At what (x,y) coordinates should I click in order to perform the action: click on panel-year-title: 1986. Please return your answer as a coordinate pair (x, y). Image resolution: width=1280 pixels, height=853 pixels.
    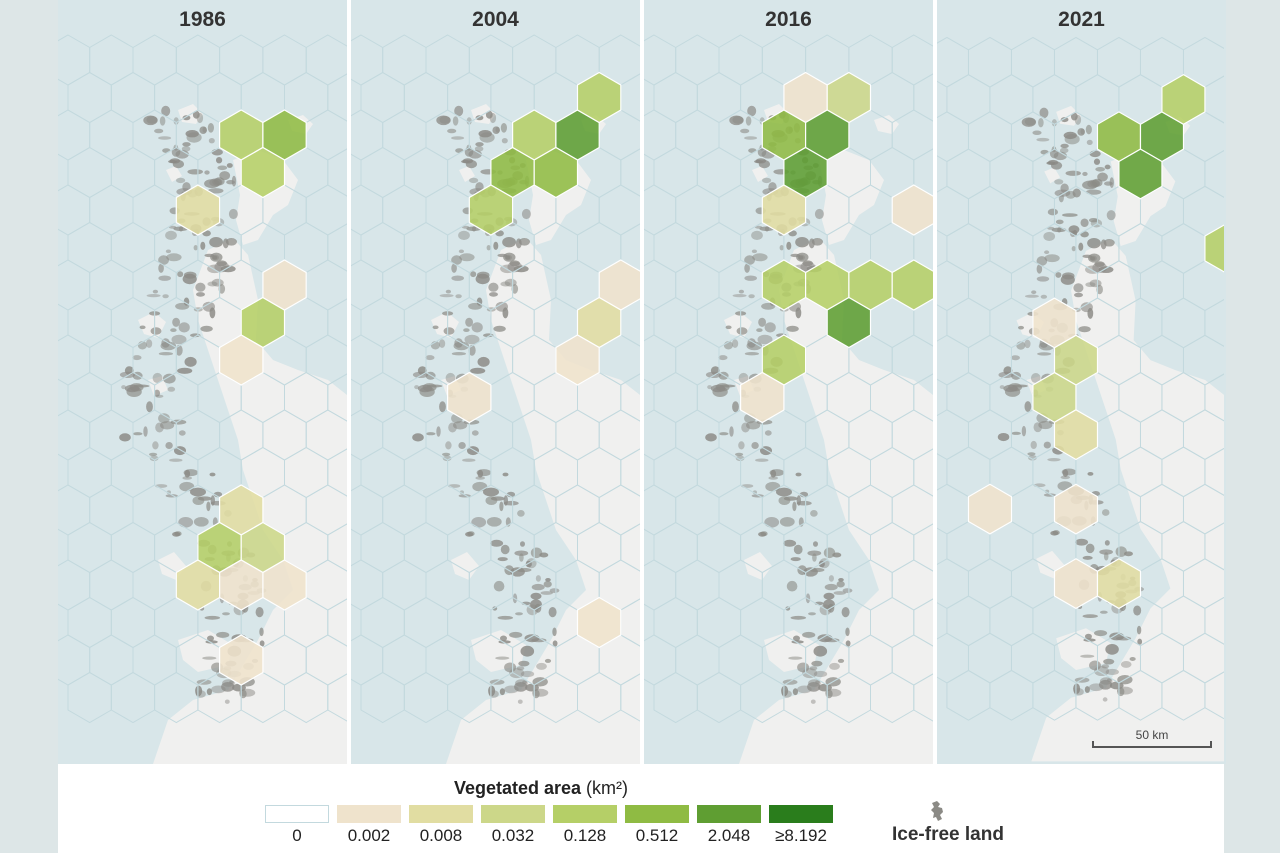
    Looking at the image, I should click on (202, 19).